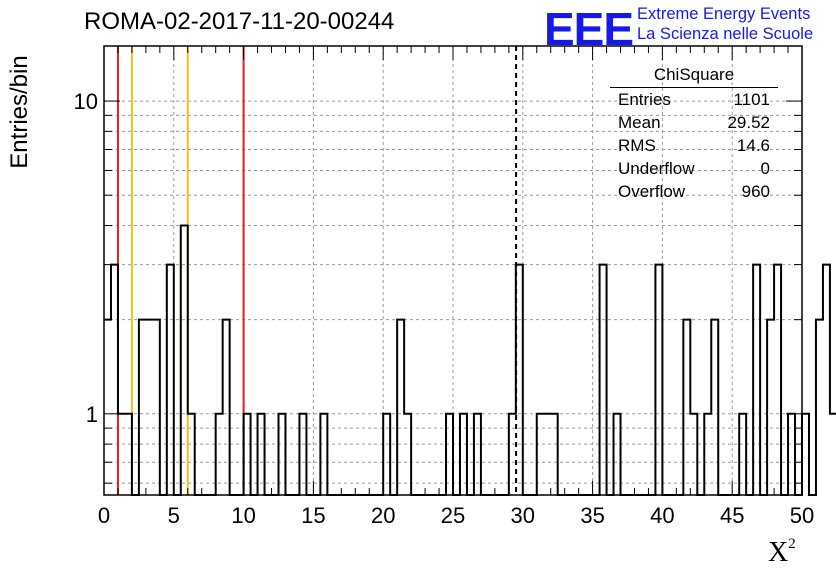 The height and width of the screenshot is (572, 836). What do you see at coordinates (523, 515) in the screenshot?
I see `x-tick-label: 30` at bounding box center [523, 515].